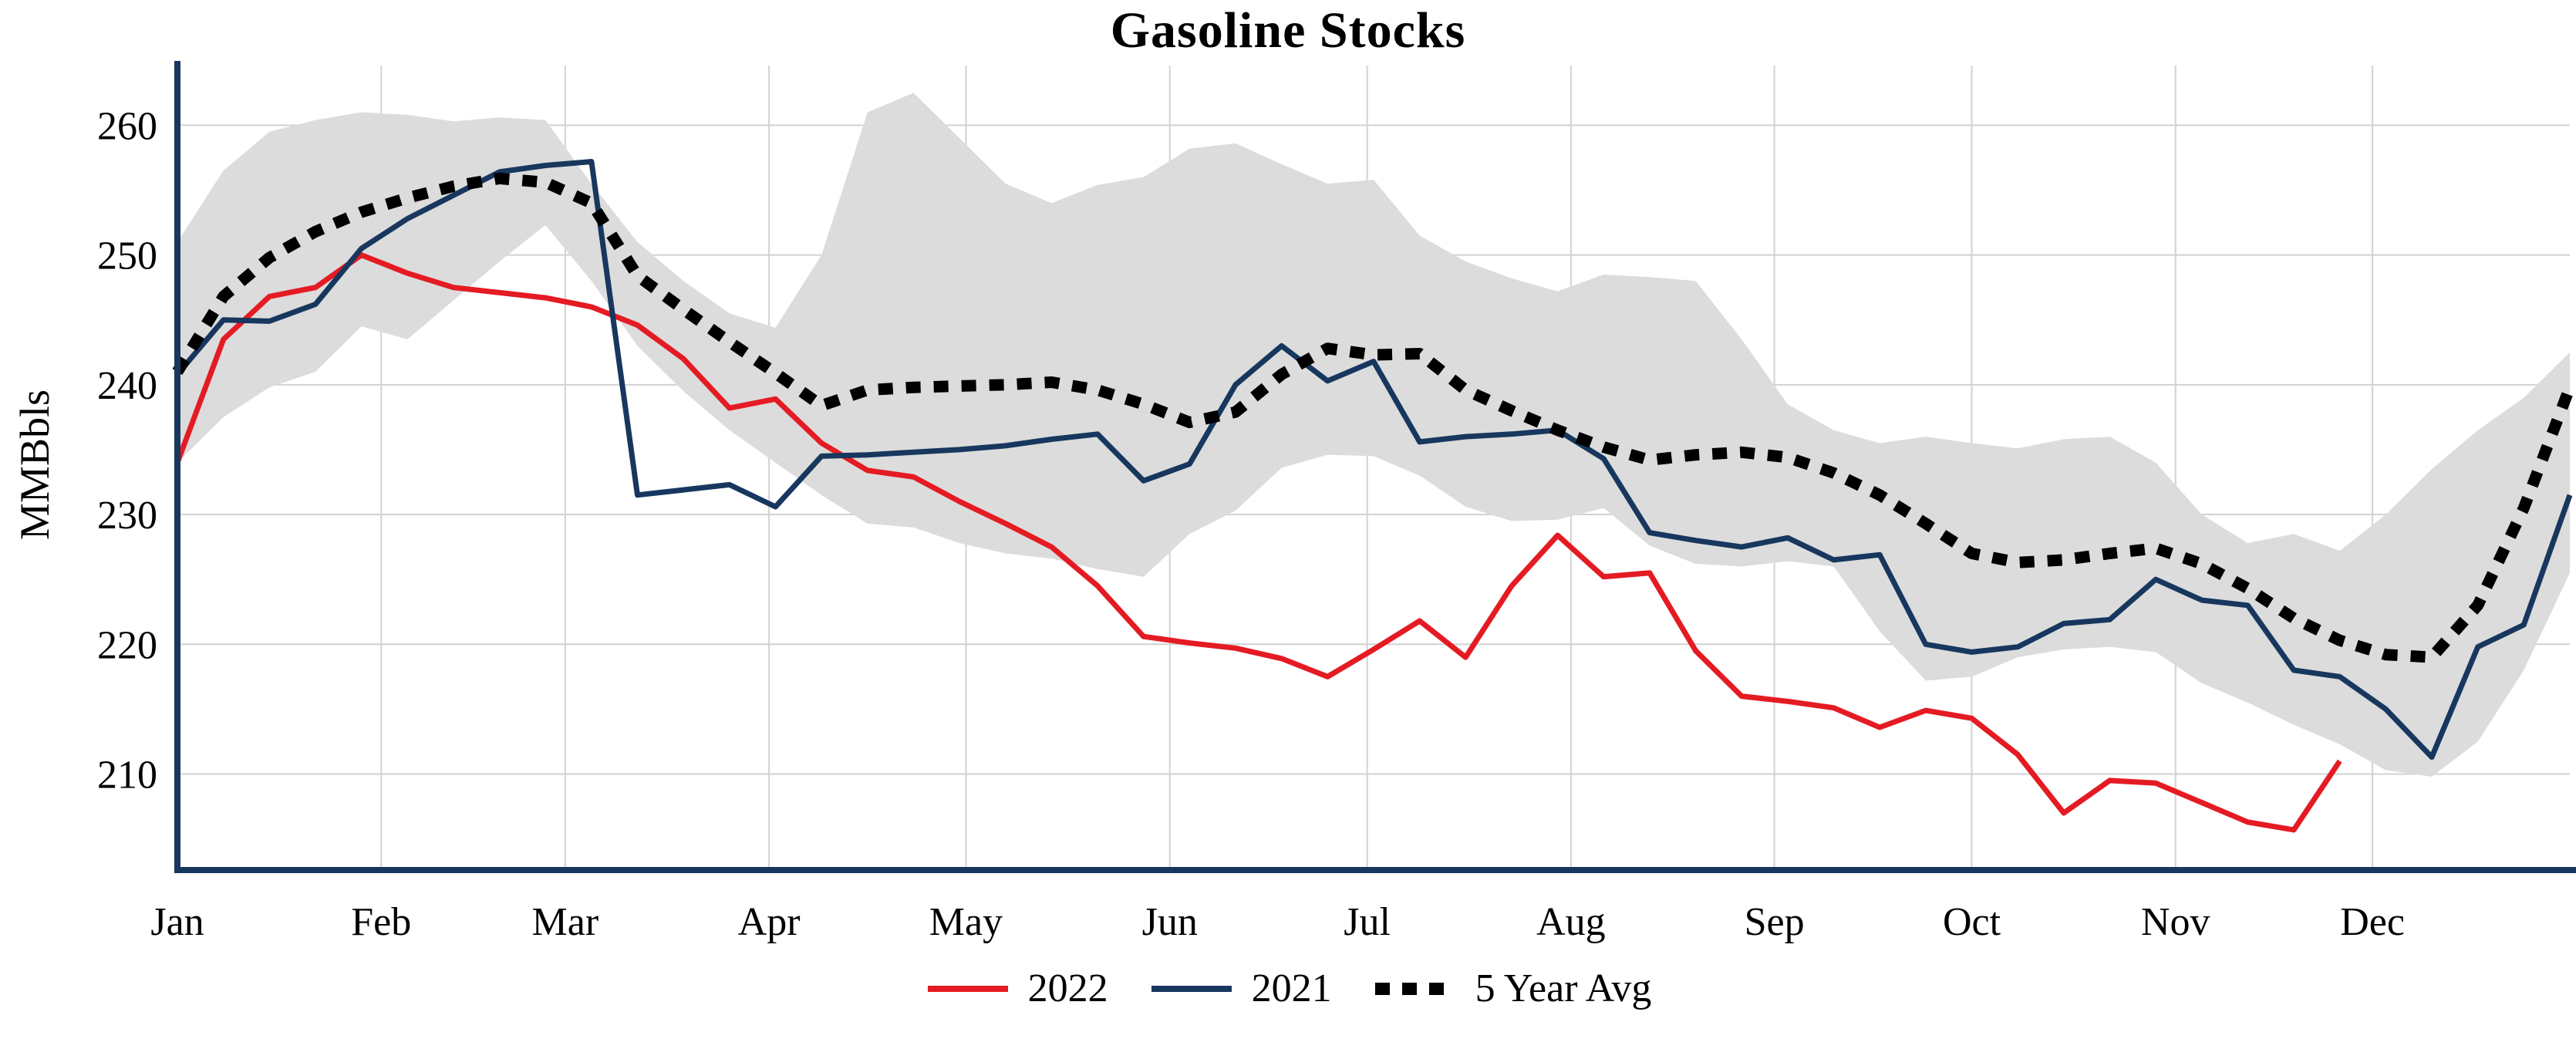 This screenshot has height=1049, width=2576. Describe the element at coordinates (127, 516) in the screenshot. I see `y-tick-label: 230` at that location.